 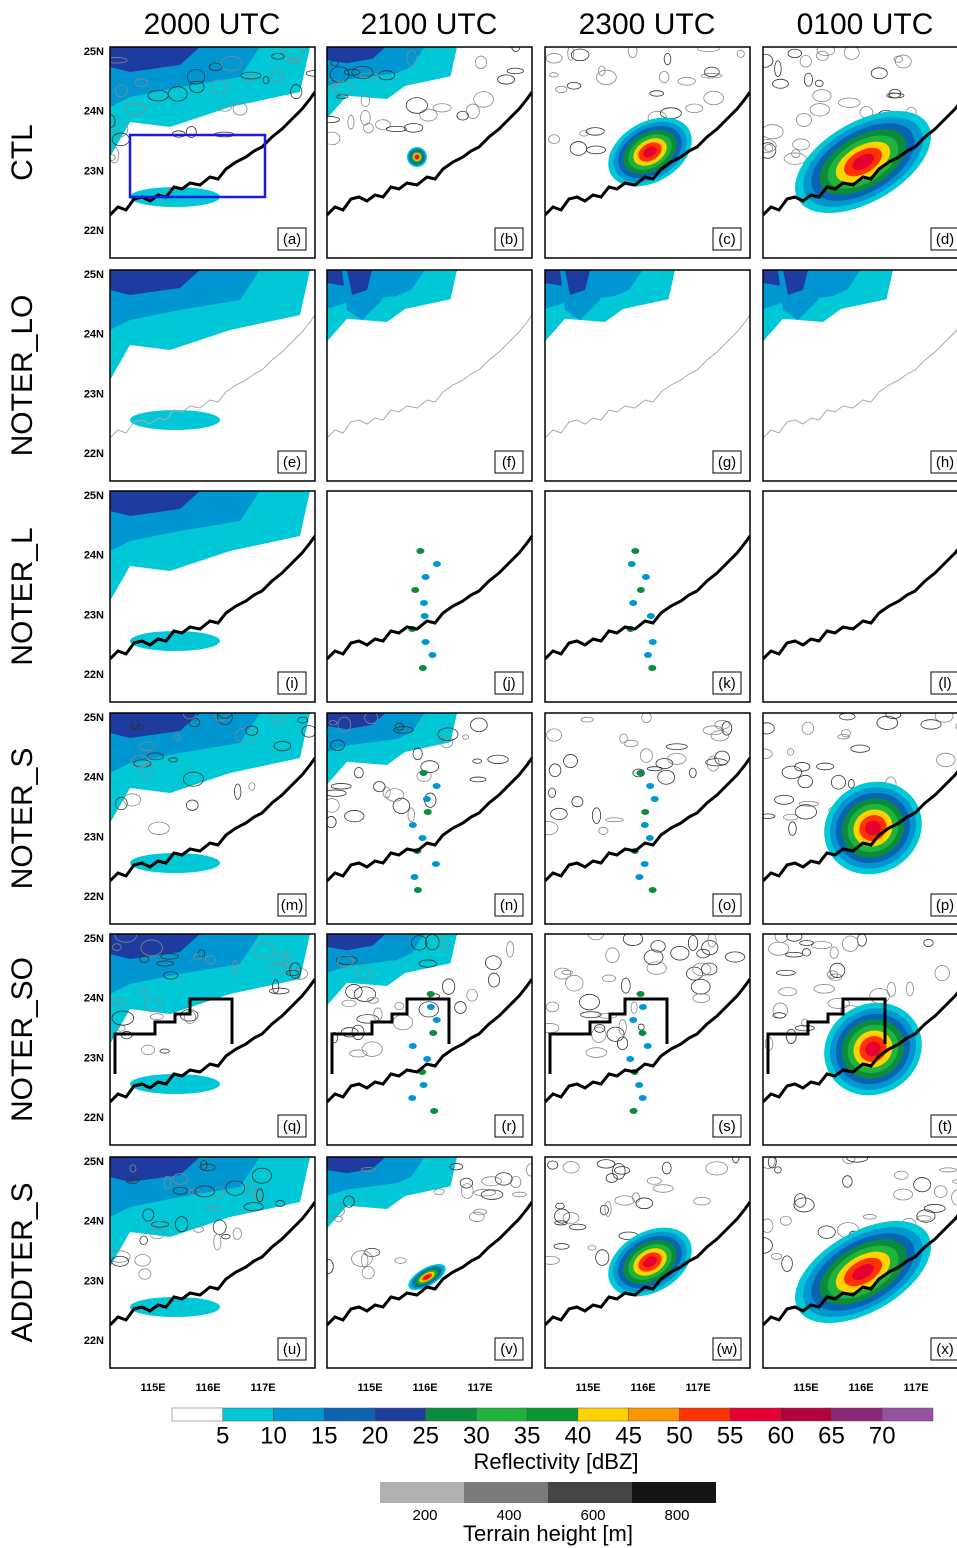 I want to click on map-panel: (k), so click(x=647, y=596).